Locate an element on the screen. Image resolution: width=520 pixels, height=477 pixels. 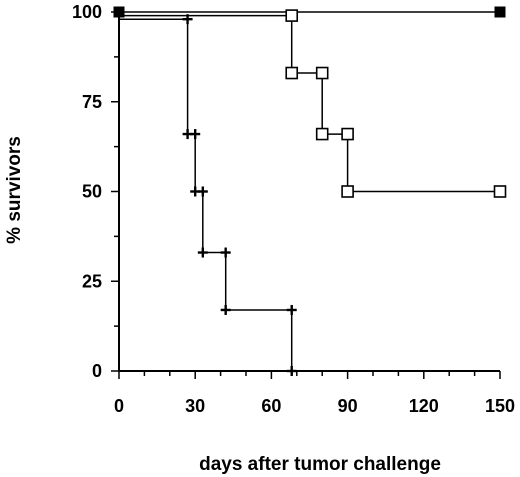
y-tick-label: 25 is located at coordinates (92, 281).